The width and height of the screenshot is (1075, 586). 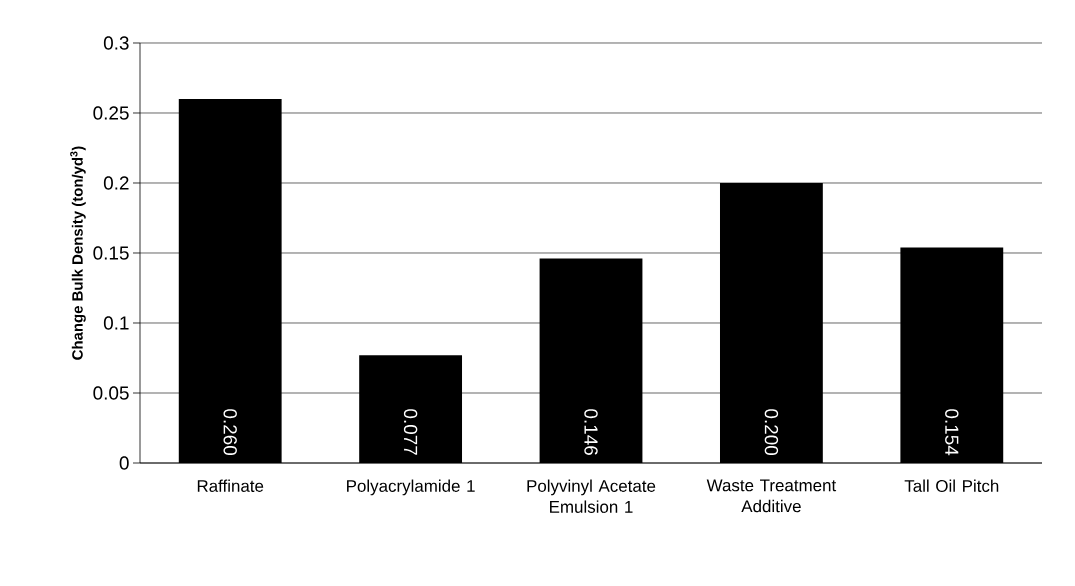 I want to click on y-tick-label: 0.15, so click(x=111, y=253).